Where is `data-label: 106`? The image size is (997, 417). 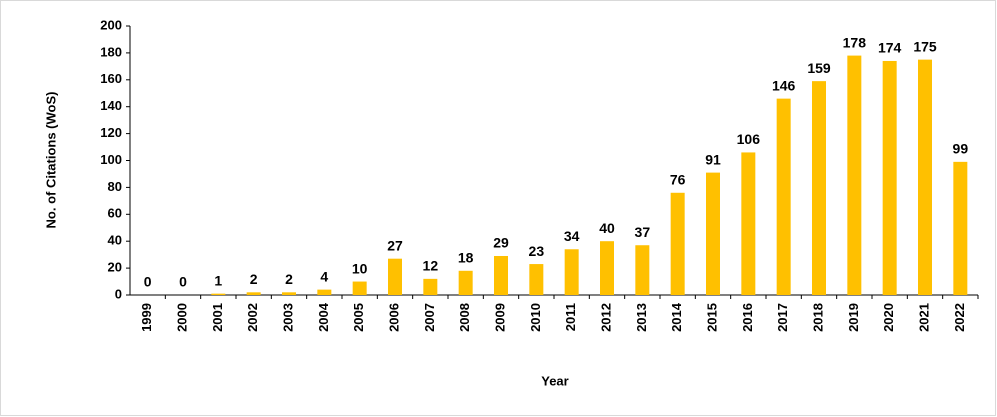
data-label: 106 is located at coordinates (749, 139).